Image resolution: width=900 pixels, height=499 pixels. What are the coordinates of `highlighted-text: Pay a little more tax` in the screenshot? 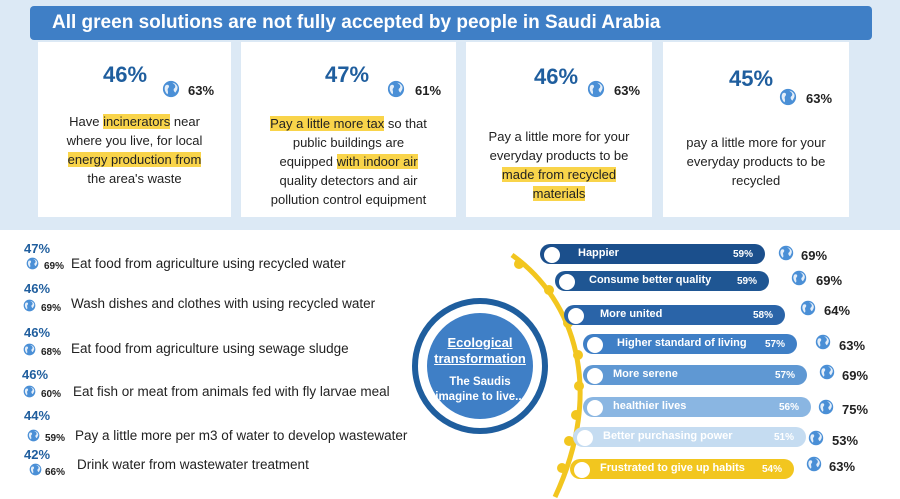 It's located at (327, 123).